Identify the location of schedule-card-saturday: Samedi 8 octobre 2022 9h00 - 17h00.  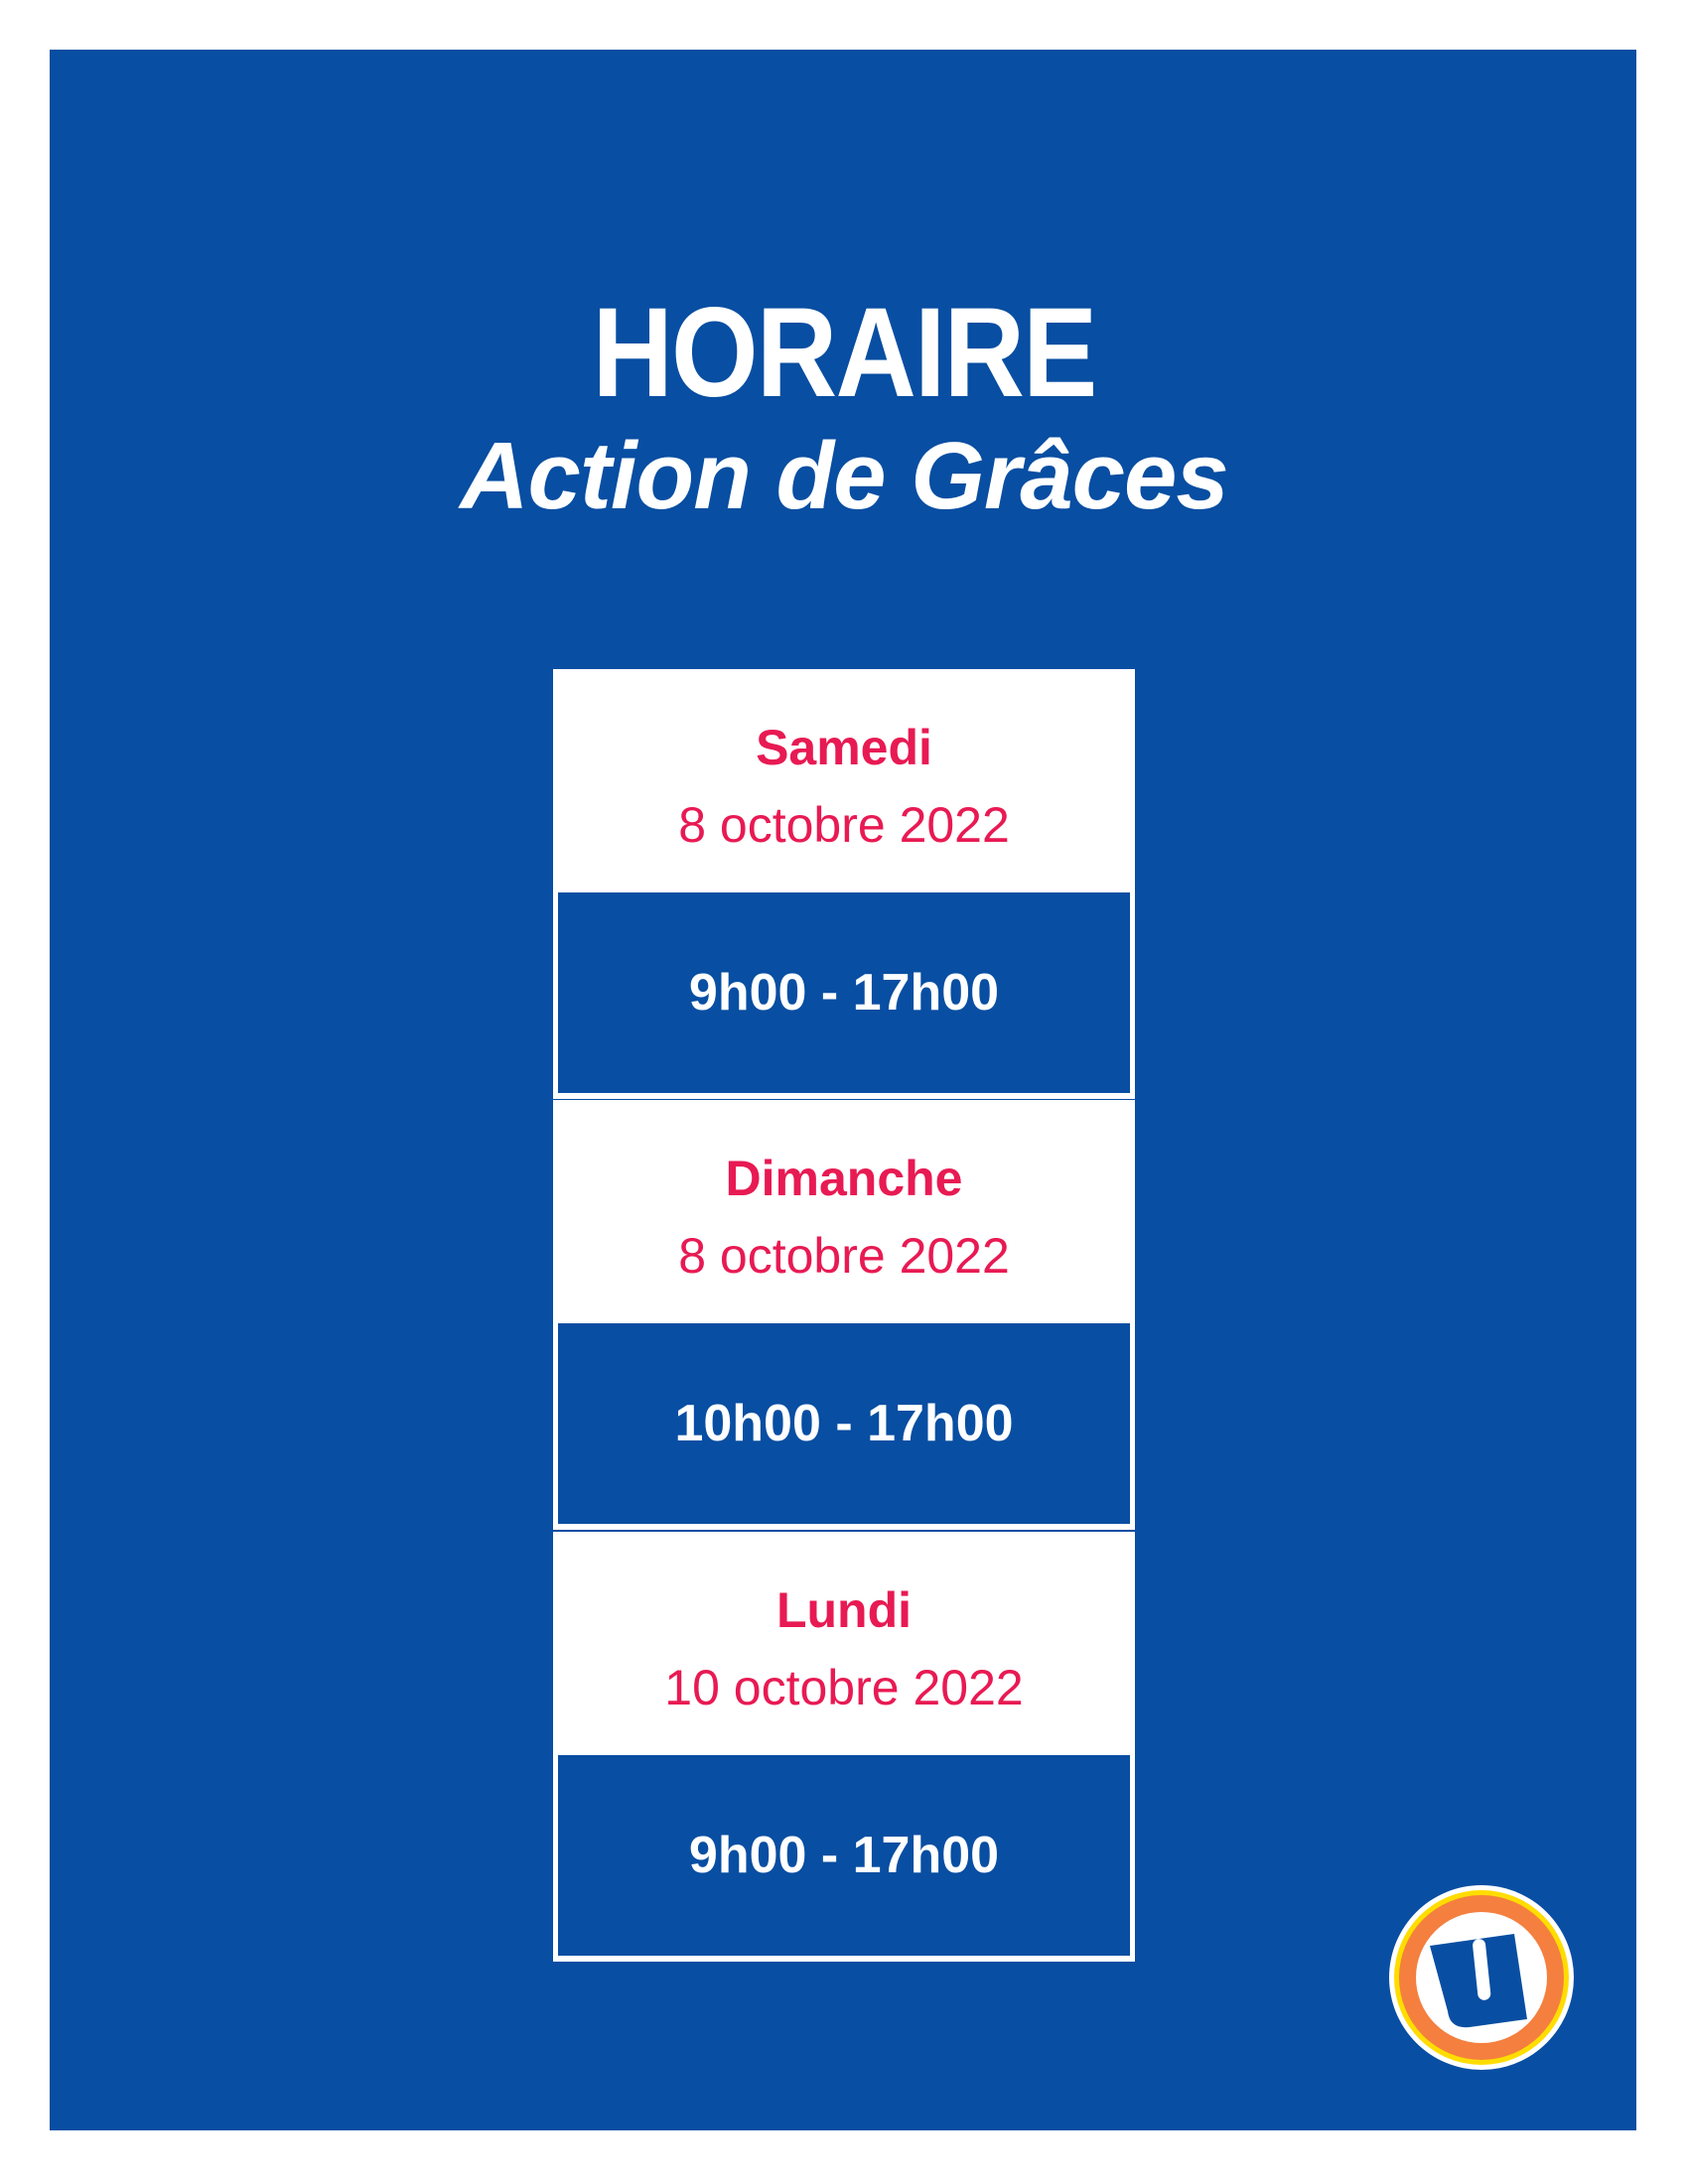
(844, 884).